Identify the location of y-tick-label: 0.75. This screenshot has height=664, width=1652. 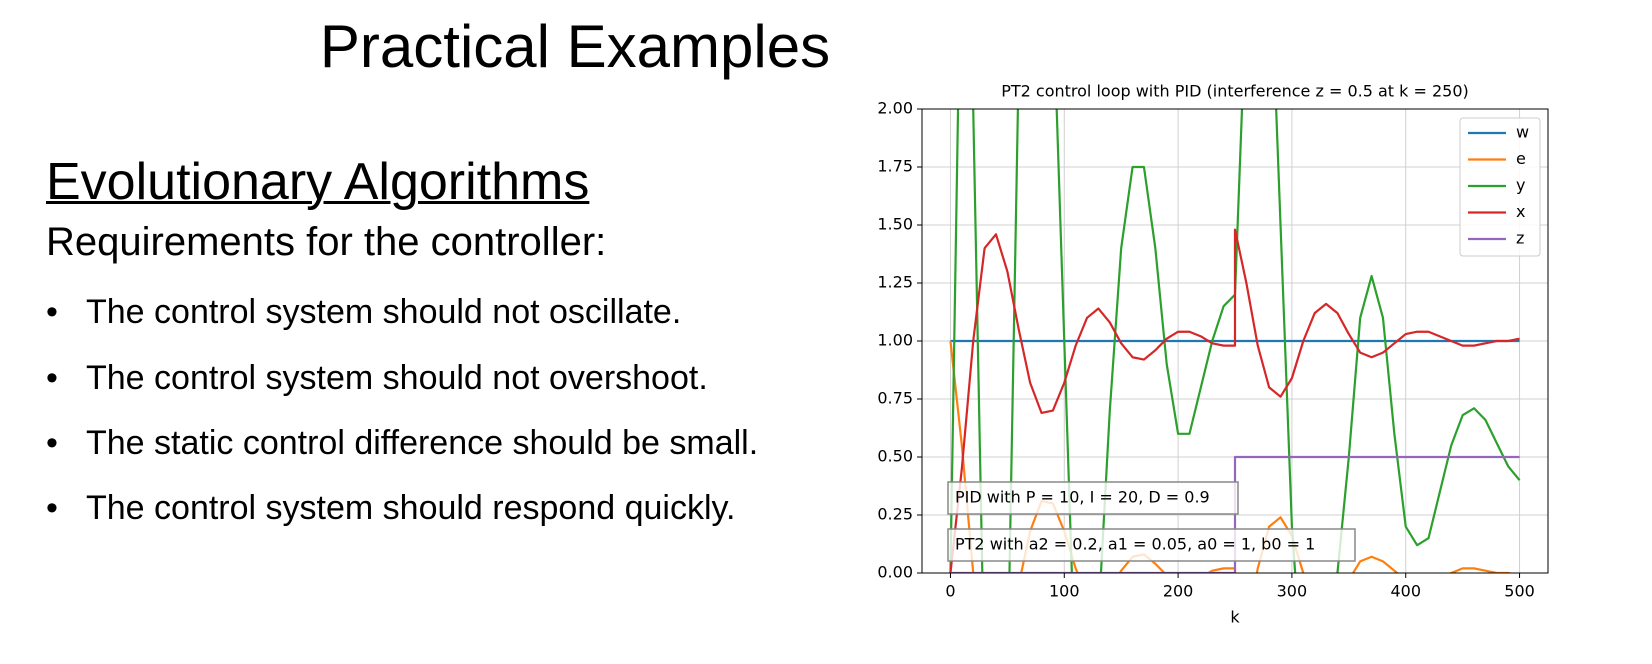
(895, 398).